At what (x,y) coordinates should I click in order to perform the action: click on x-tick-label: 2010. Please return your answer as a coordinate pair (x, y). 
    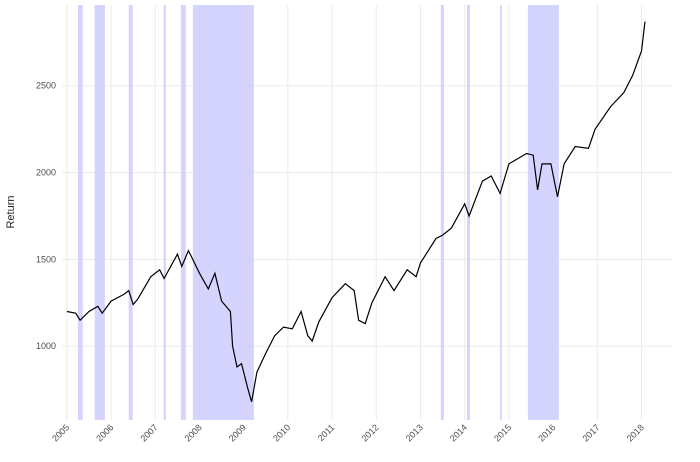
    Looking at the image, I should click on (281, 432).